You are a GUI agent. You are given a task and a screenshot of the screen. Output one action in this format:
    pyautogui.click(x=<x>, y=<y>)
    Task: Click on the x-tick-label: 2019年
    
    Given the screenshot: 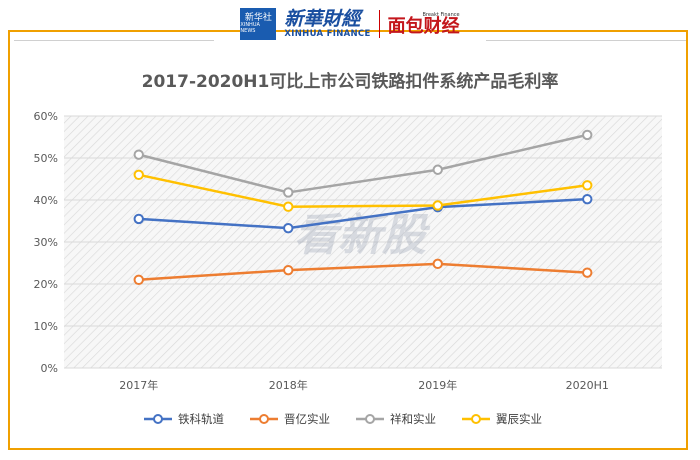 What is the action you would take?
    pyautogui.click(x=437, y=385)
    